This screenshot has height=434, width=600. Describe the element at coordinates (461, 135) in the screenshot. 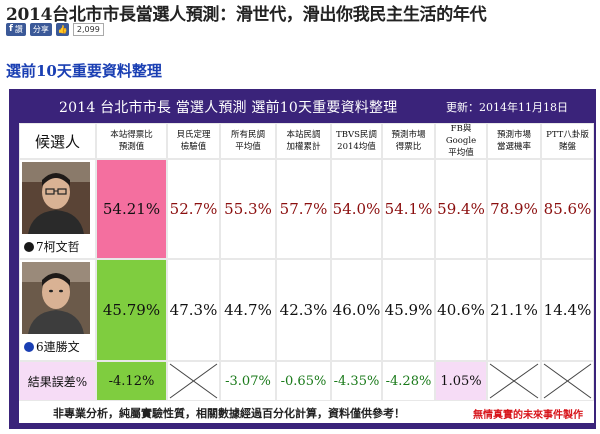

I see `column-header-line1: FB與Google` at that location.